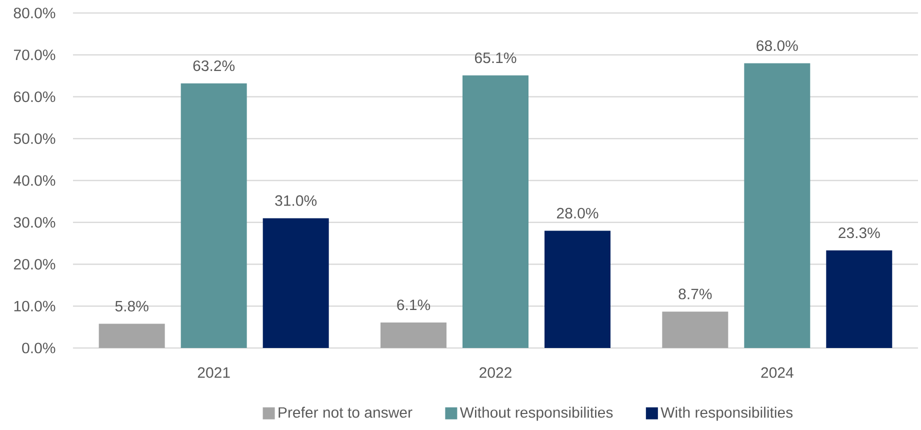 The image size is (921, 430). I want to click on y-tick-label: 60.0%, so click(35, 96).